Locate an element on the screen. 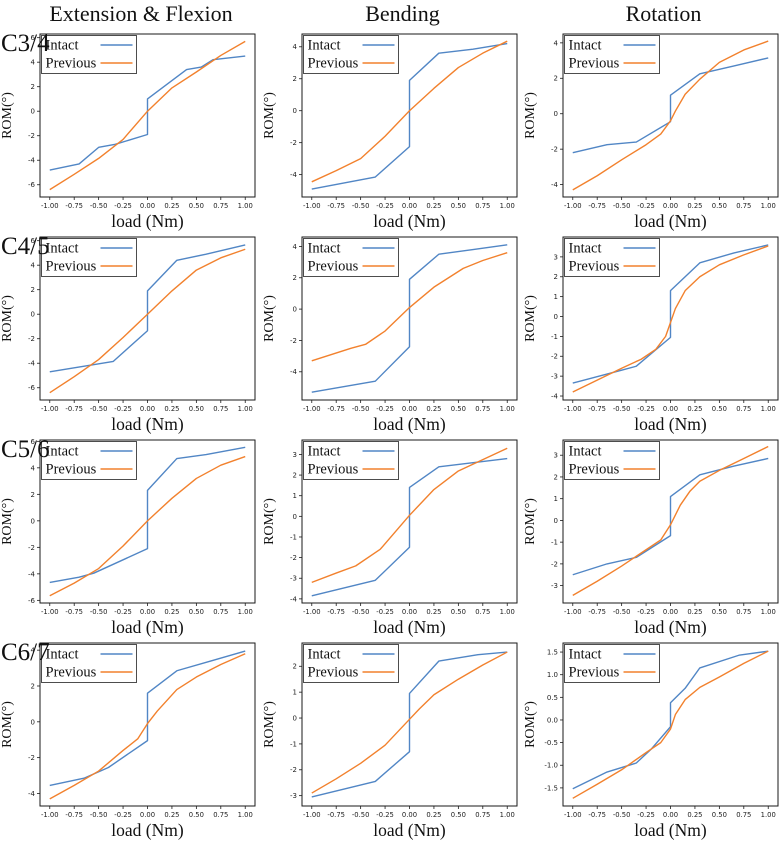  column-title-extension-flexion: Extension & Flexion is located at coordinates (141, 13).